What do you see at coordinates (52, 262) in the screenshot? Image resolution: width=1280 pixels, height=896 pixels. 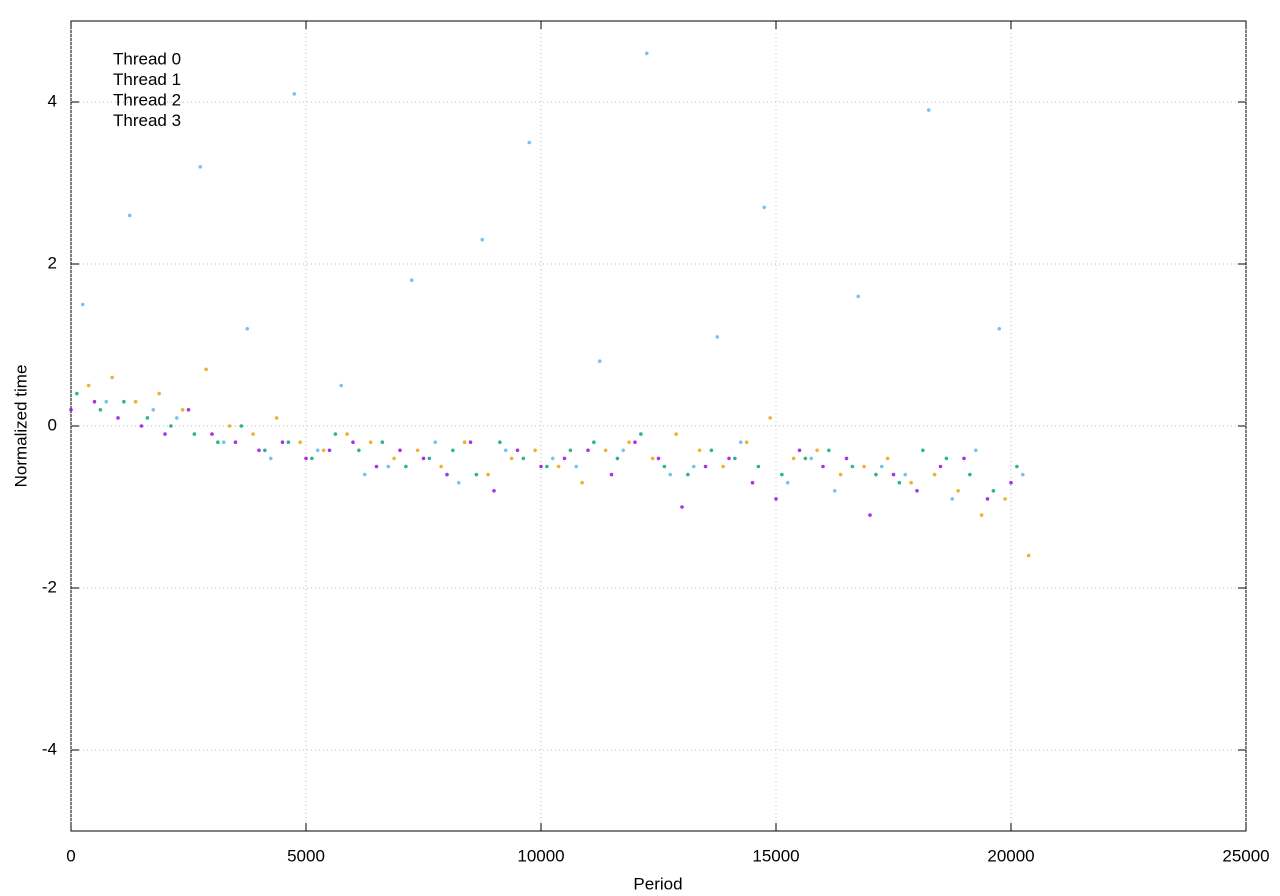 I see `y-tick-label: 2` at bounding box center [52, 262].